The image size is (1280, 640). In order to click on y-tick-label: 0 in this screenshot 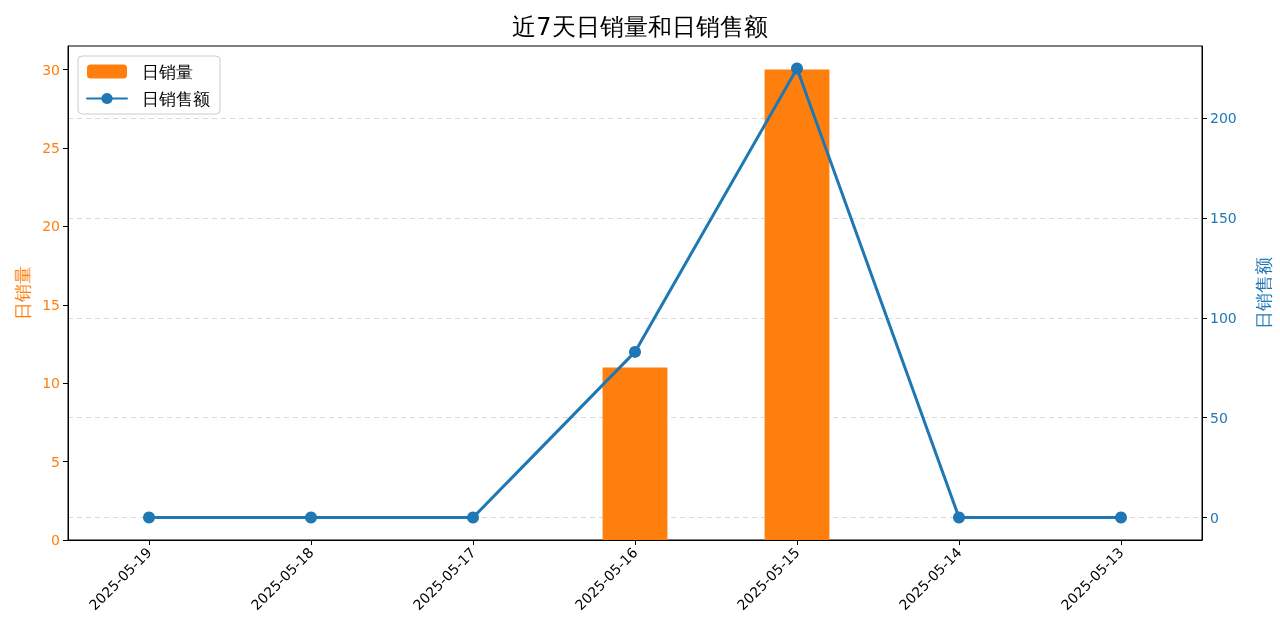, I will do `click(55, 540)`.